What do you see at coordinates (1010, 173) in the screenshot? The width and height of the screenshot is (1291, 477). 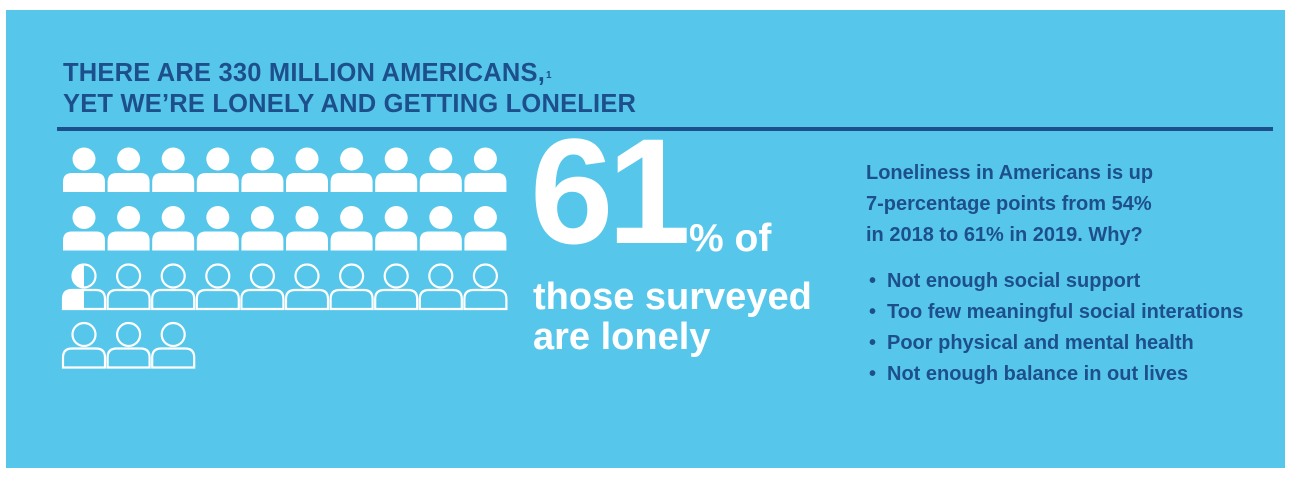 I see `explanation-line-1: Loneliness in Americans is up` at bounding box center [1010, 173].